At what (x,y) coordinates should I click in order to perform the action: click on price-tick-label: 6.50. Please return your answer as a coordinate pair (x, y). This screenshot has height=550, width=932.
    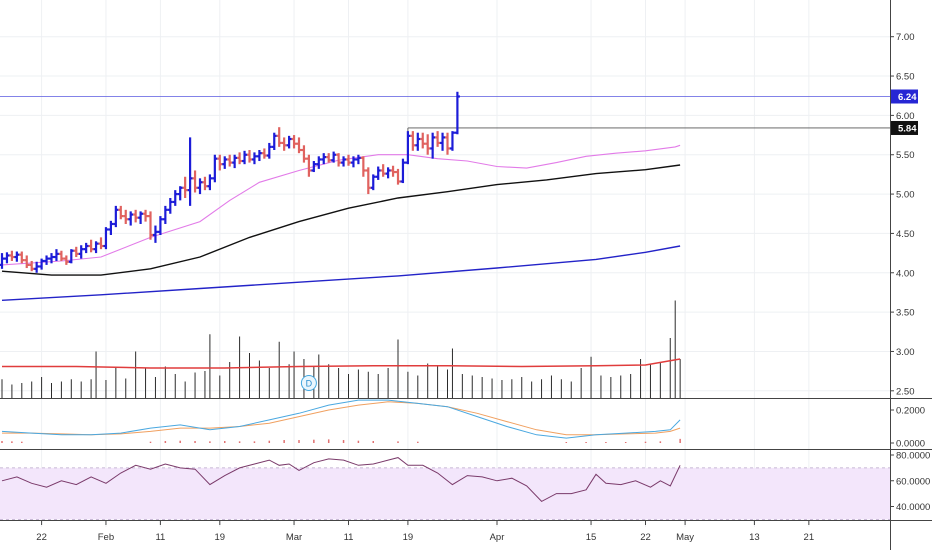
    Looking at the image, I should click on (905, 77).